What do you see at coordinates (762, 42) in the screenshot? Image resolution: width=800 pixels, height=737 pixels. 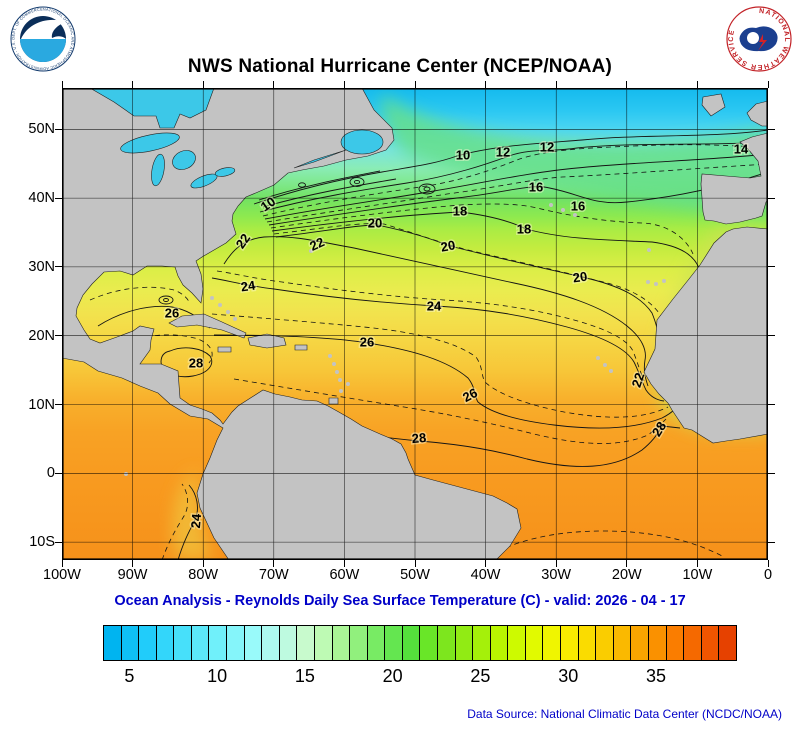 I see `lightning-icon` at bounding box center [762, 42].